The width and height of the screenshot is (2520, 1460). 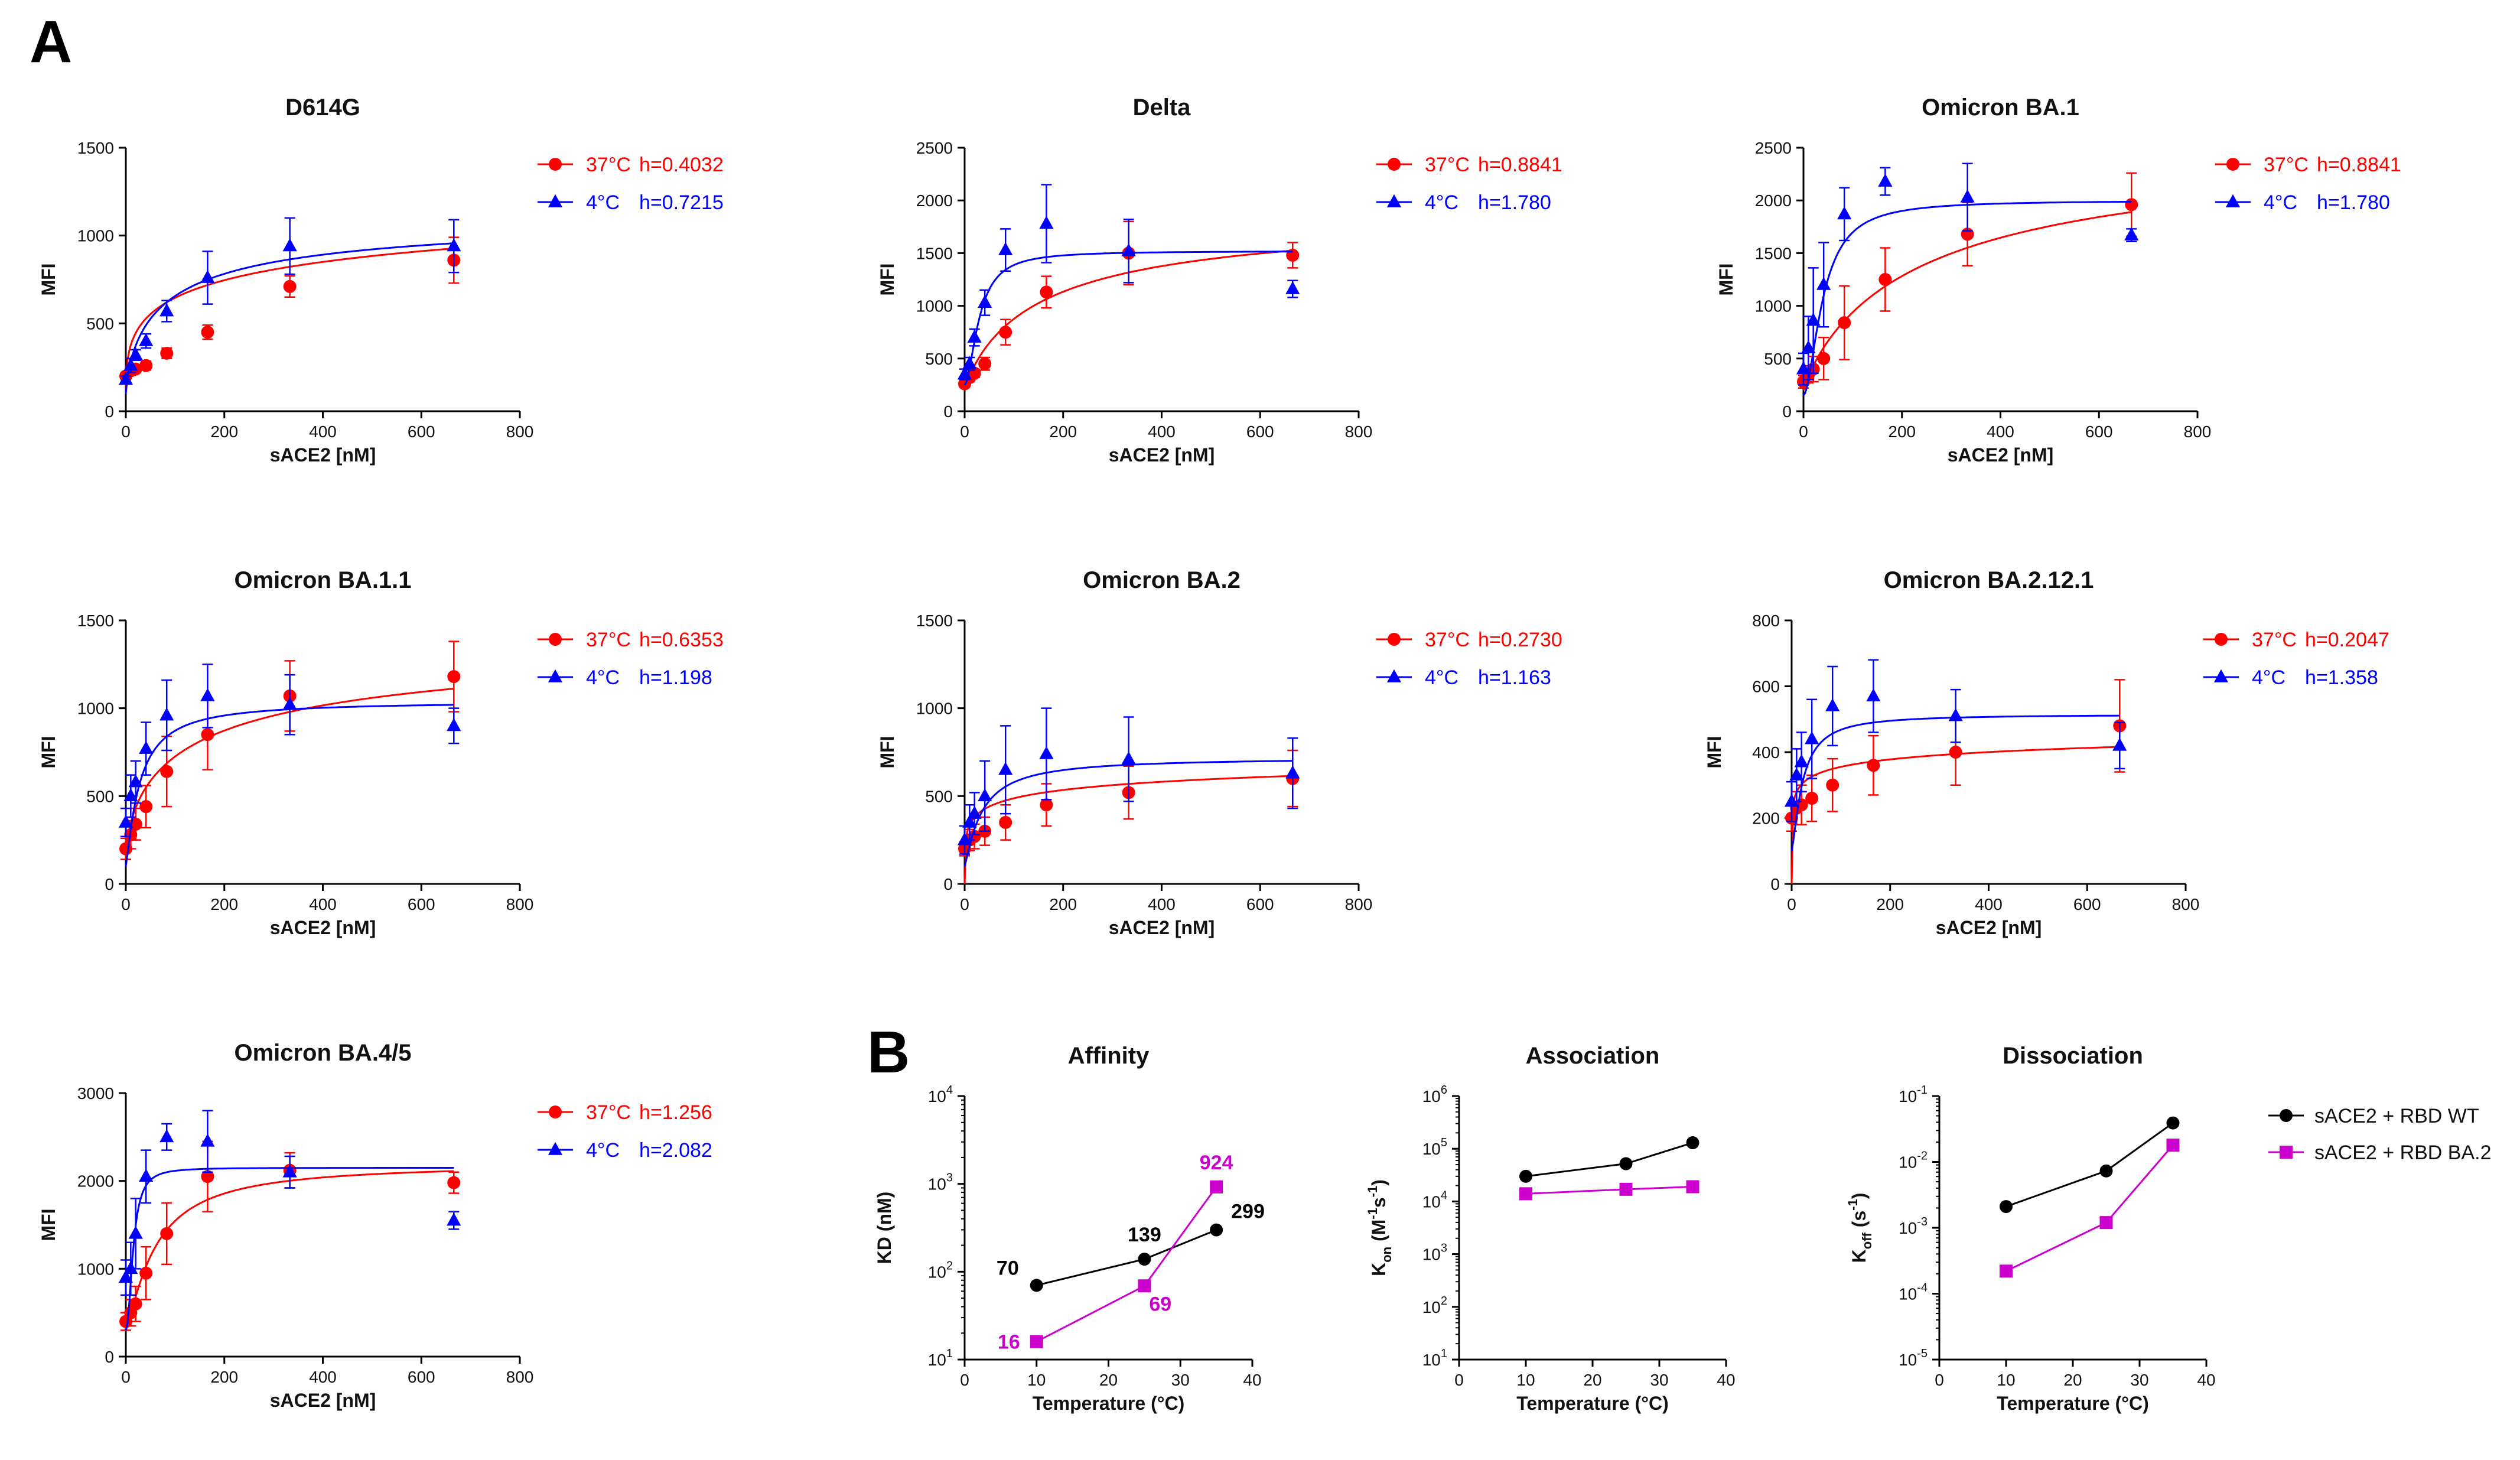 What do you see at coordinates (681, 202) in the screenshot?
I see `legend-hill: h=0.7215` at bounding box center [681, 202].